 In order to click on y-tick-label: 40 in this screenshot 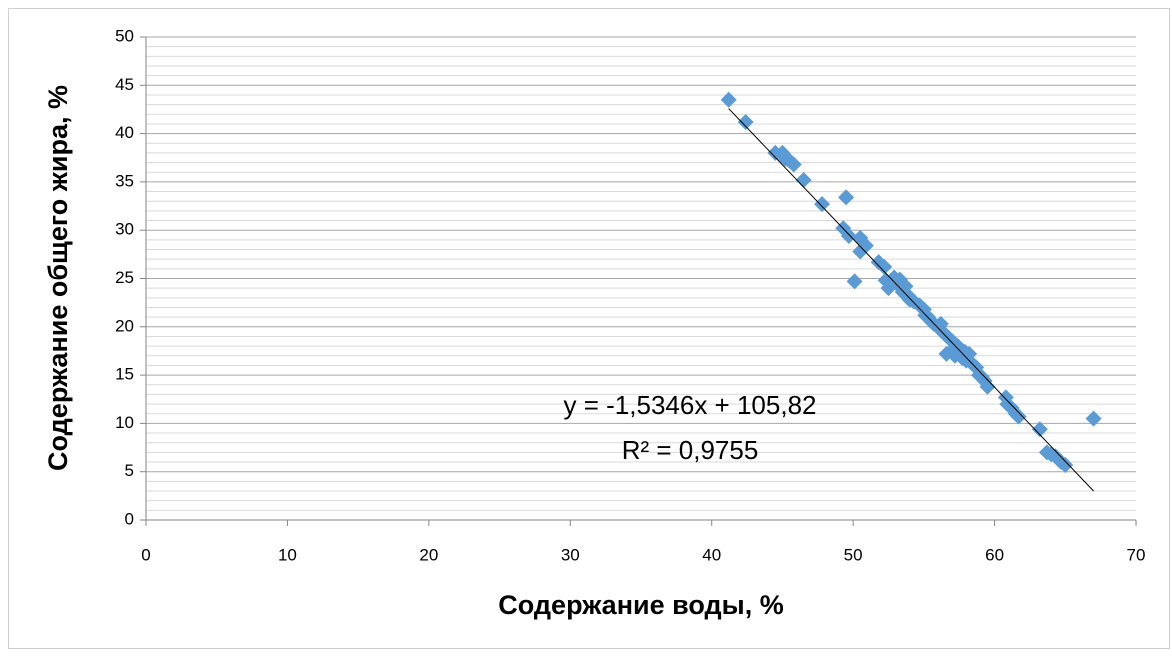, I will do `click(124, 132)`.